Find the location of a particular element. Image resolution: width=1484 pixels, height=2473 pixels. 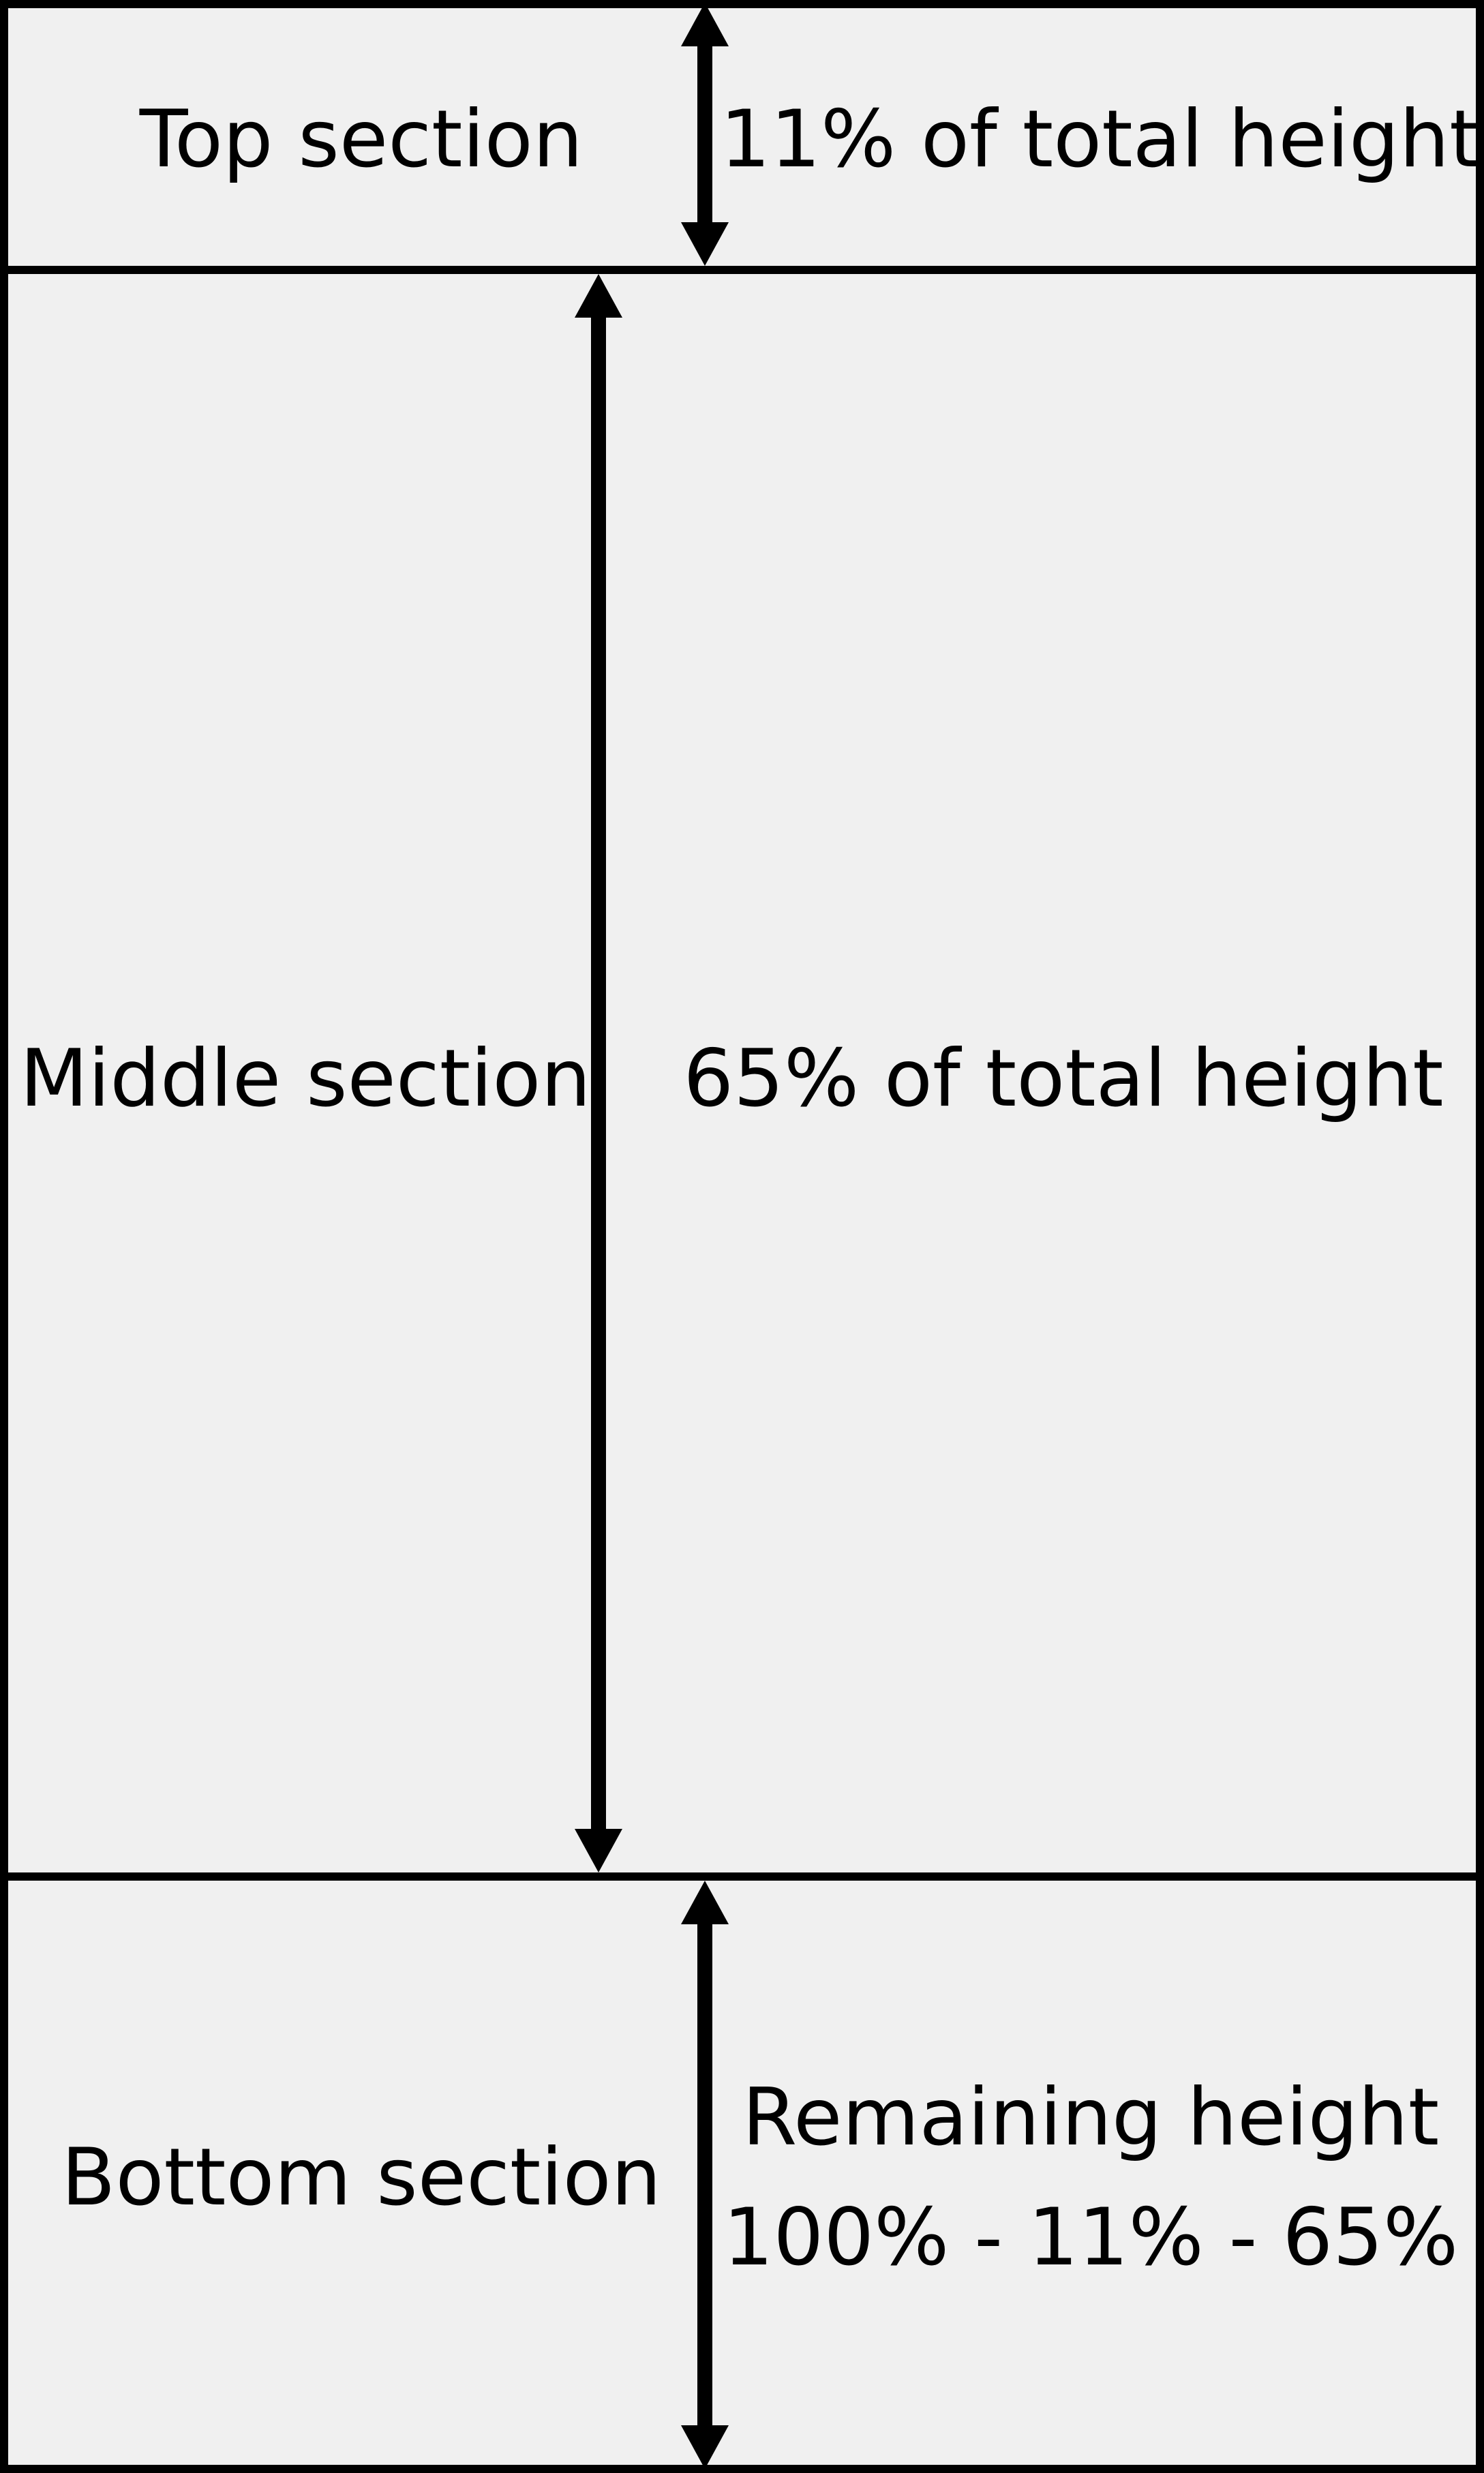

middle-section-name: Middle section is located at coordinates (305, 1079).